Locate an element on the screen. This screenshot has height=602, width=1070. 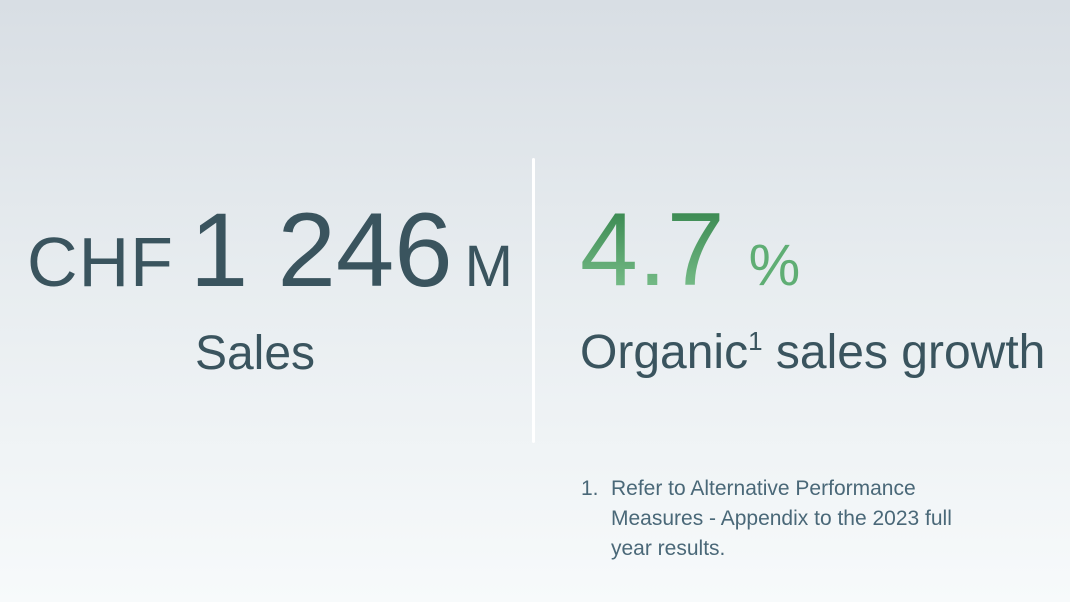
vertical-divider is located at coordinates (533, 300).